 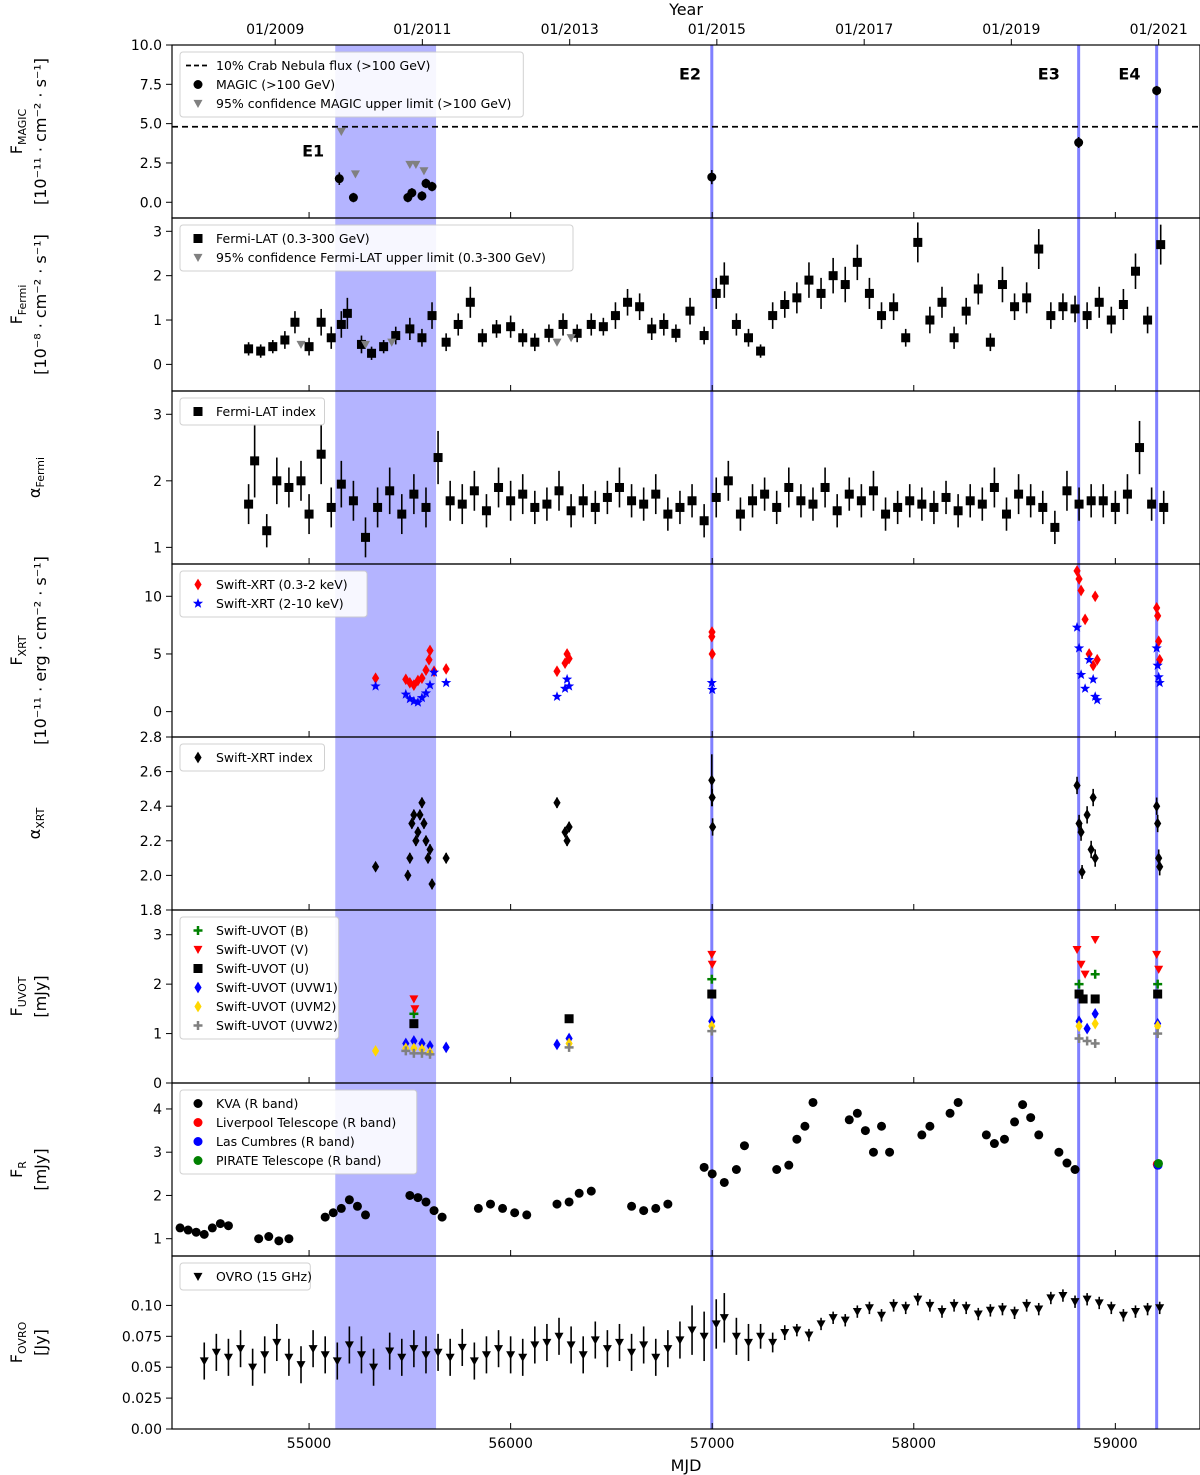 I want to click on epoch-label-e3: E3, so click(x=1049, y=74).